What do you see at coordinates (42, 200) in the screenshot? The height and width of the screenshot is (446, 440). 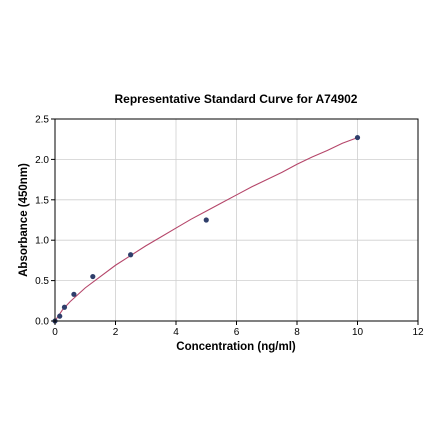 I see `y-tick-label: 1.5` at bounding box center [42, 200].